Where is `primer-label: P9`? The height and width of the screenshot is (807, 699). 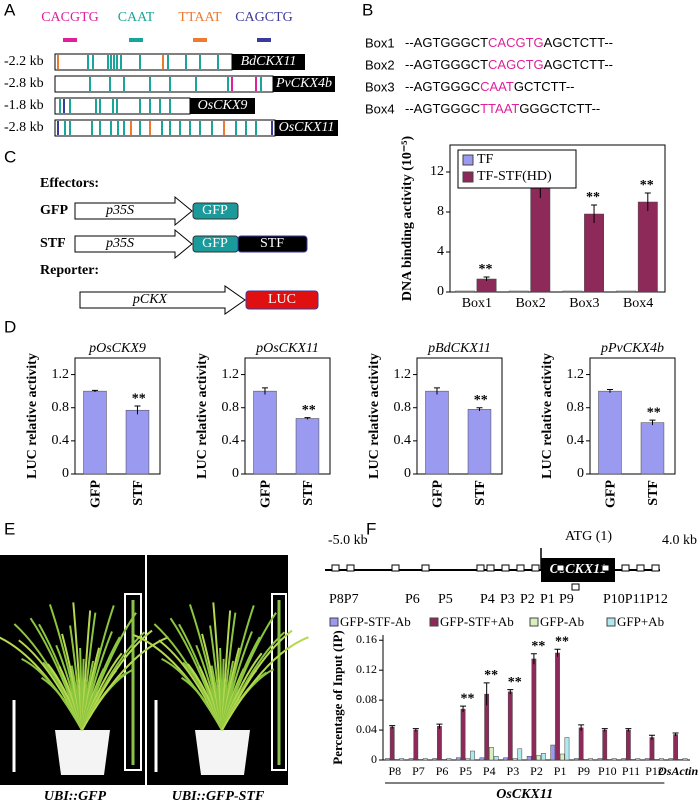
primer-label: P9 is located at coordinates (566, 599).